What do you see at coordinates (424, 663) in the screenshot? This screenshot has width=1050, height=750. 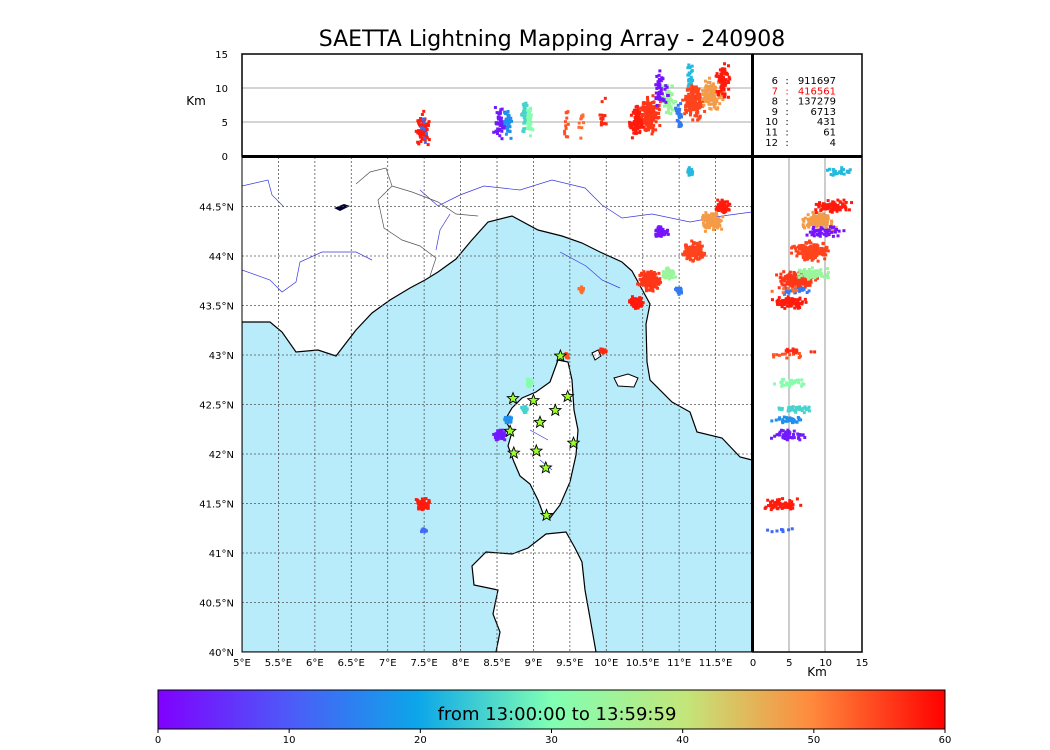 I see `map-x-tick-label: 7.5°E` at bounding box center [424, 663].